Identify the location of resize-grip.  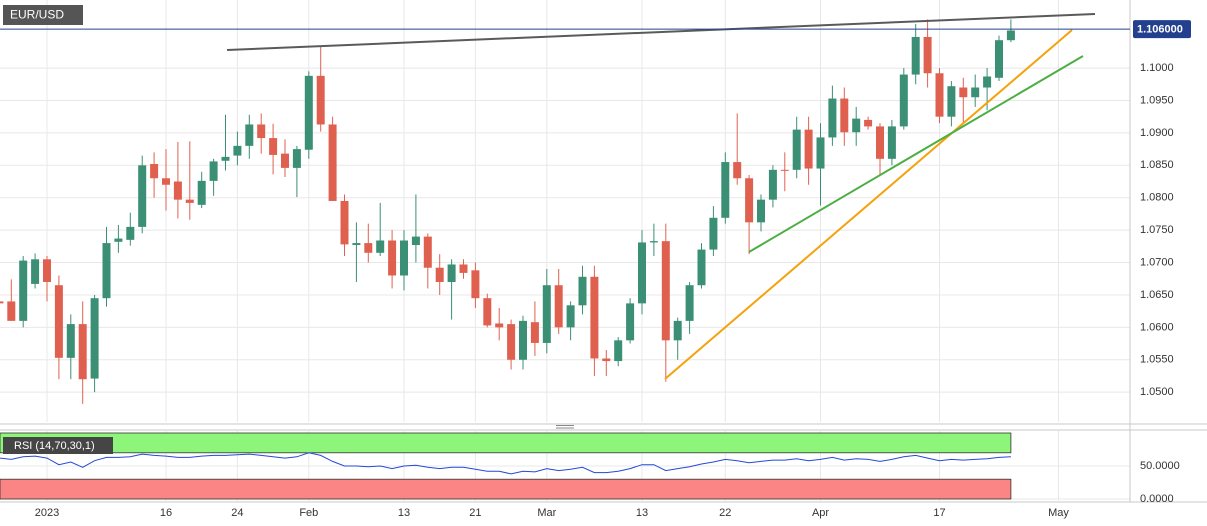
(565, 427).